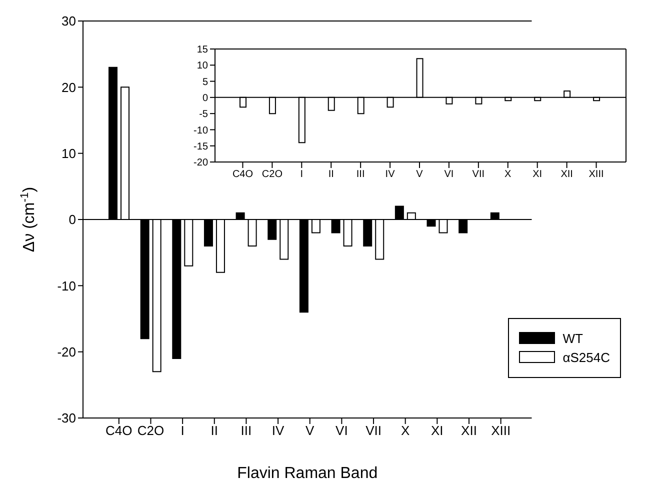  What do you see at coordinates (572, 338) in the screenshot?
I see `legend-label: WT` at bounding box center [572, 338].